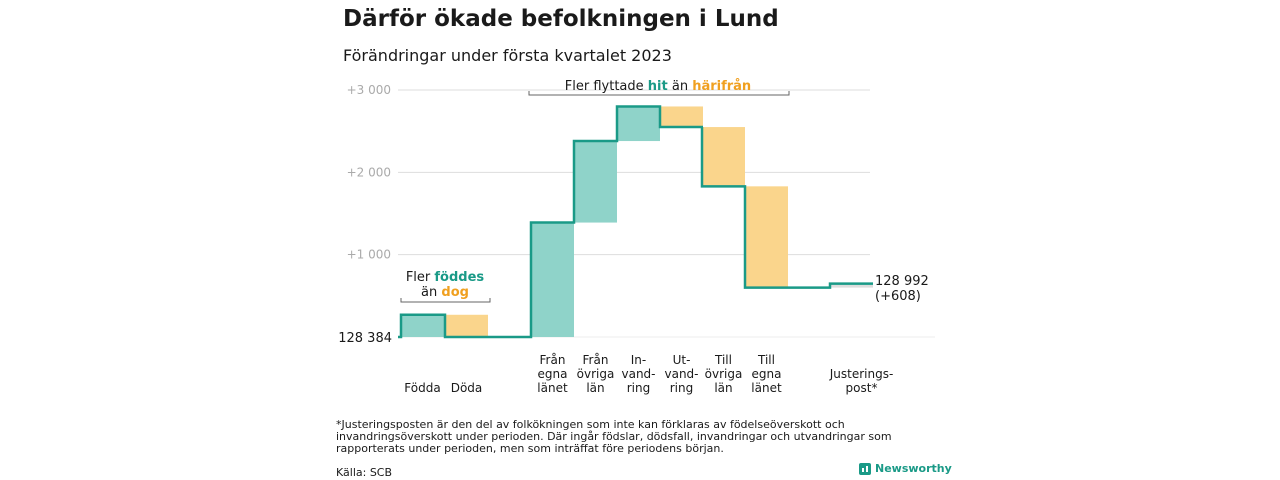 The image size is (1280, 480). I want to click on x-tick-label: Justerings-, so click(861, 374).